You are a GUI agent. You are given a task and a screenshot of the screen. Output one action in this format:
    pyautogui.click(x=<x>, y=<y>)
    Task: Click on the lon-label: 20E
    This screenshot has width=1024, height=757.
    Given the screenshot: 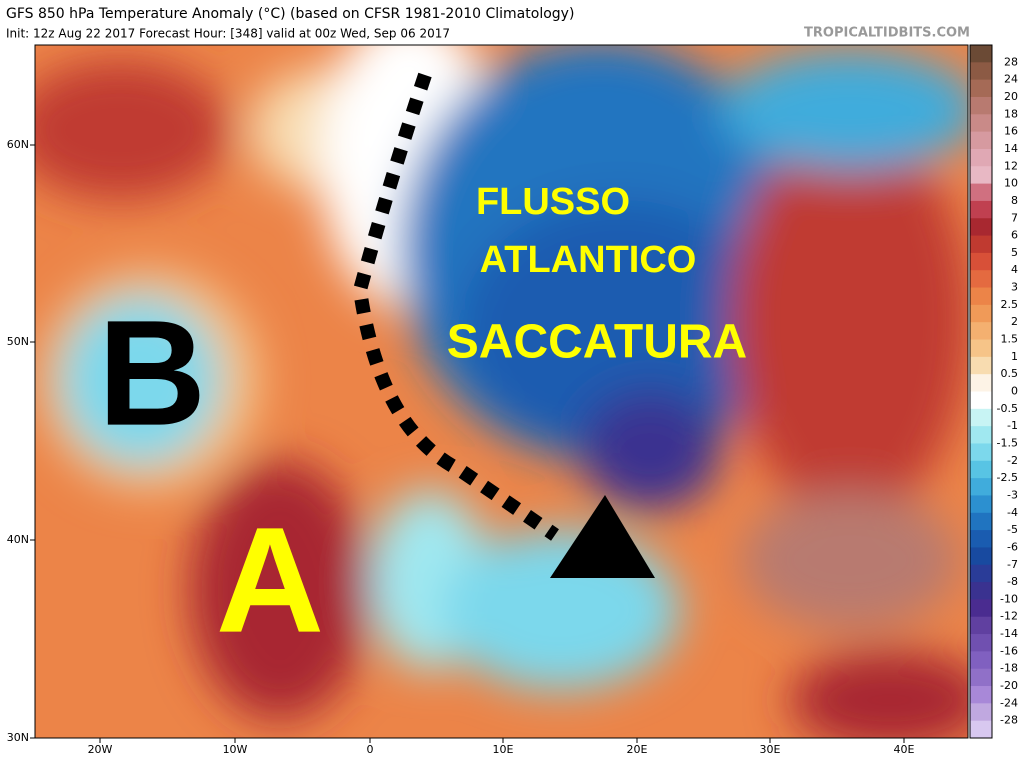 What is the action you would take?
    pyautogui.click(x=637, y=749)
    